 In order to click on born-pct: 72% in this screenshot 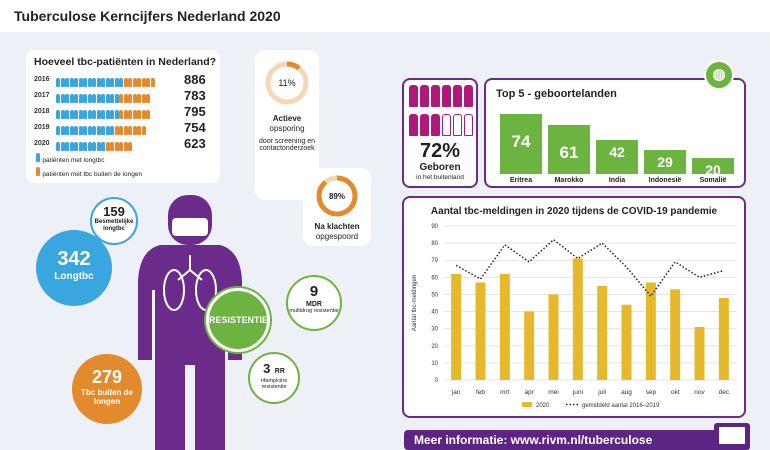, I will do `click(440, 151)`.